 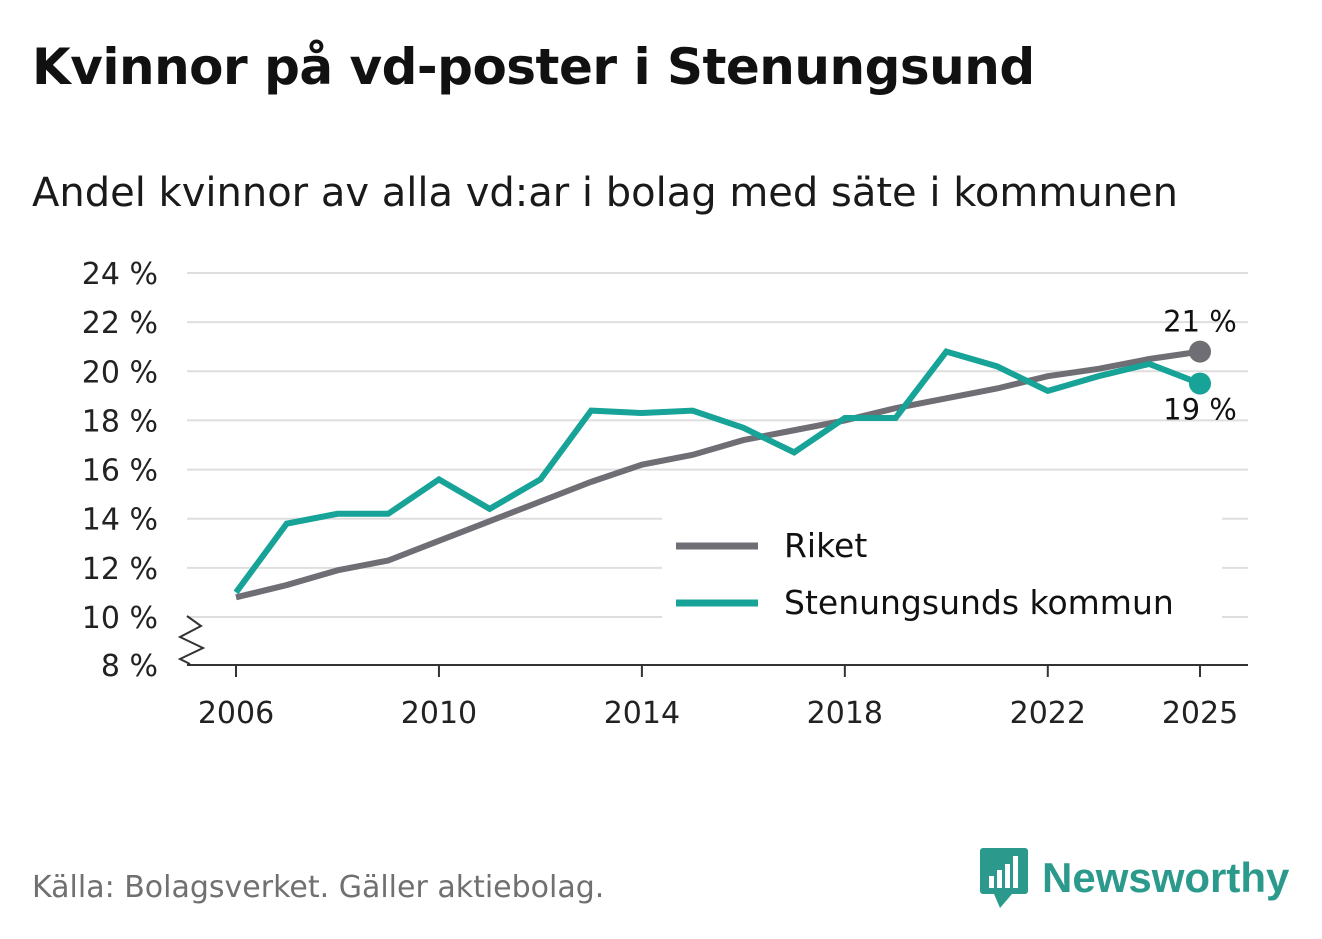 What do you see at coordinates (1004, 878) in the screenshot?
I see `newsworthy-logo-icon` at bounding box center [1004, 878].